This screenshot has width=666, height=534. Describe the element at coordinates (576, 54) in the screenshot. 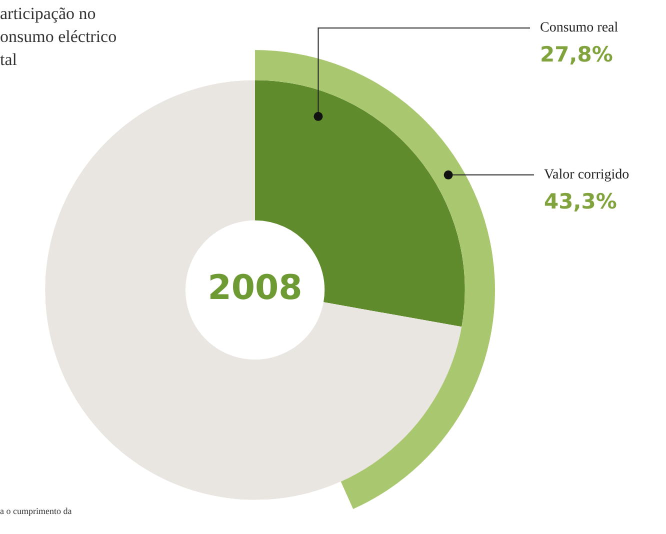

I see `data-label: 27,8%` at that location.